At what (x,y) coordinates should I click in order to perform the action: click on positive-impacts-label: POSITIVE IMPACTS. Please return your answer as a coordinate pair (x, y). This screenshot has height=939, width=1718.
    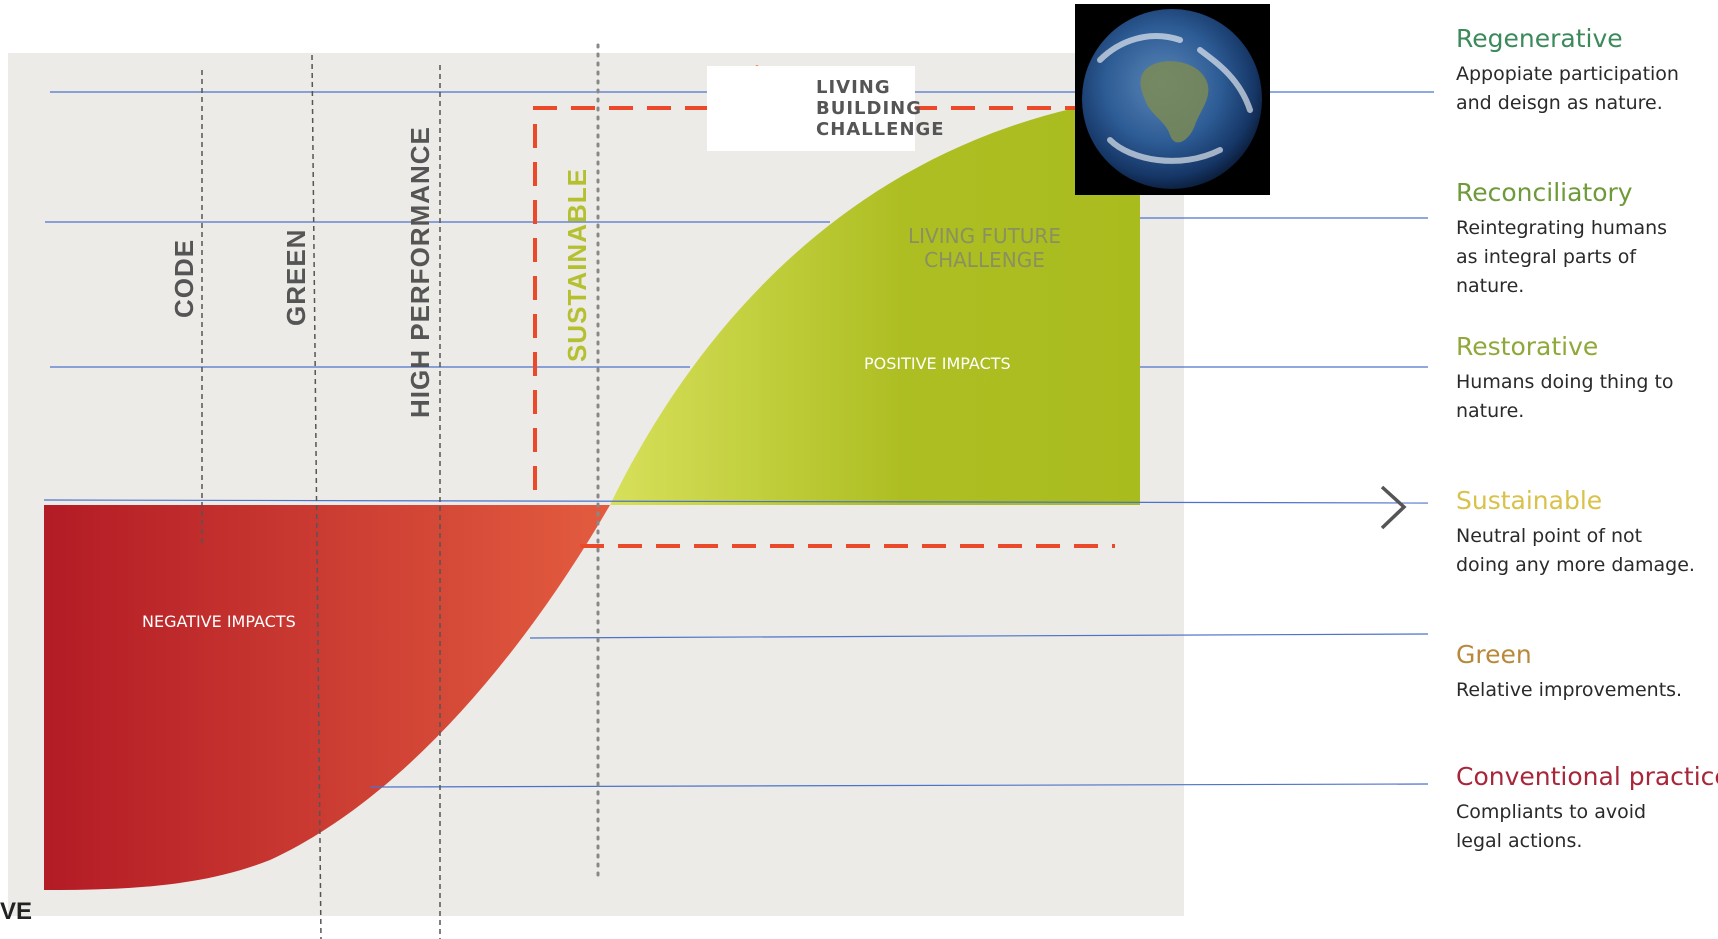
    Looking at the image, I should click on (937, 363).